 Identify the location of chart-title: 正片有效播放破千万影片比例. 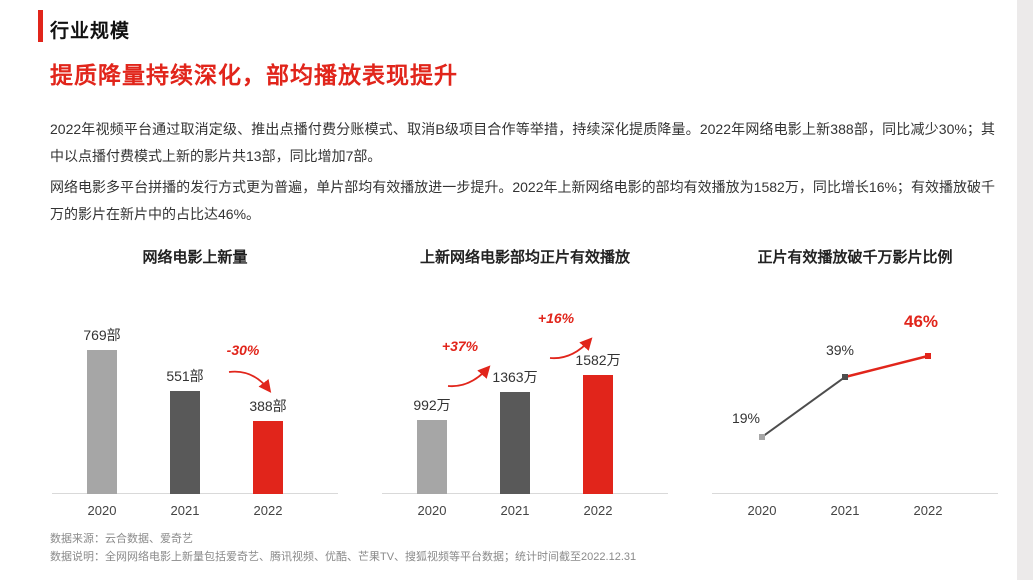
(855, 257).